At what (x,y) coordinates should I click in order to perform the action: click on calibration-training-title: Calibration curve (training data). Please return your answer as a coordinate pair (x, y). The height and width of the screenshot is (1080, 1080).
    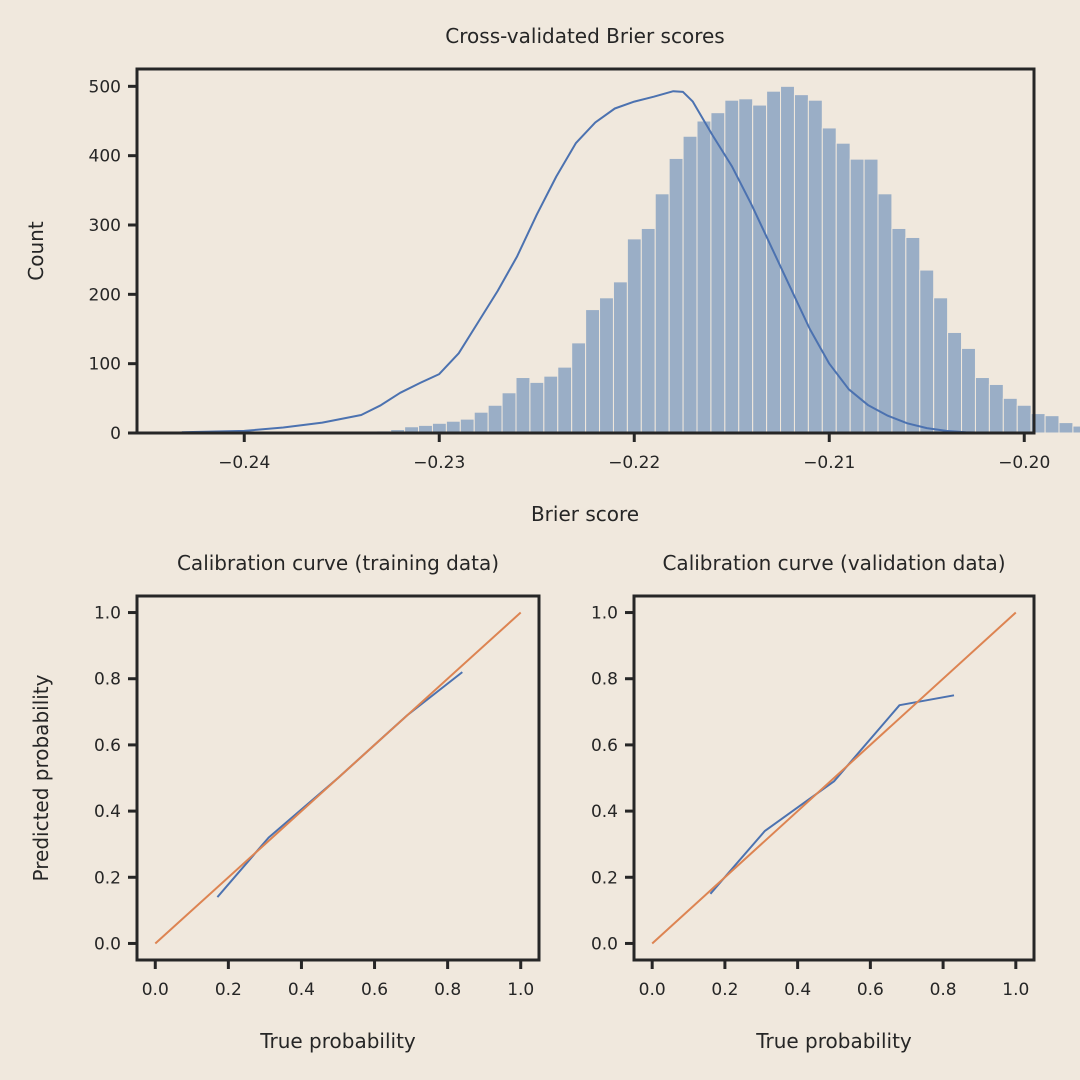
    Looking at the image, I should click on (338, 563).